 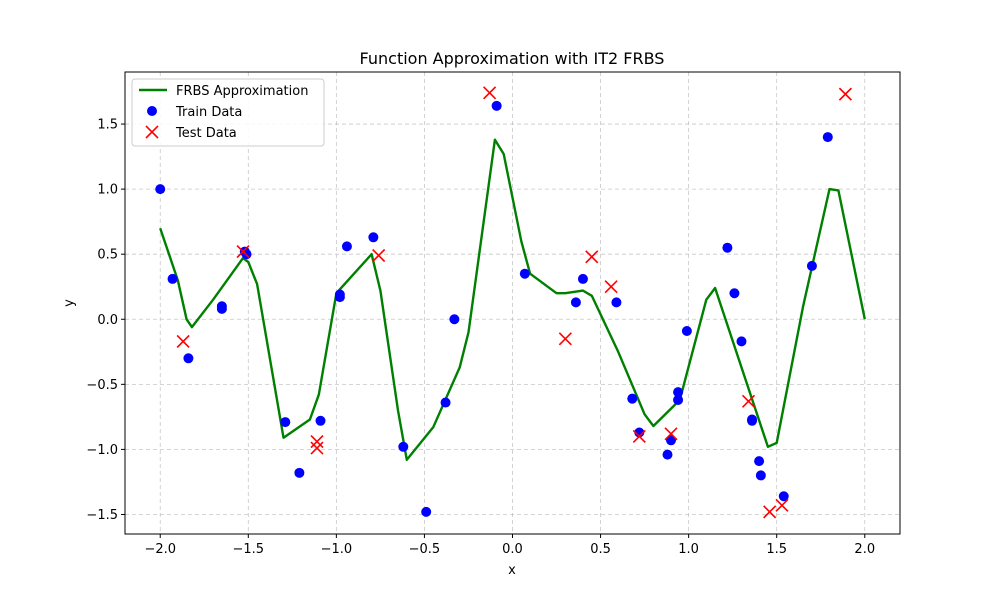 What do you see at coordinates (102, 515) in the screenshot?
I see `y-tick-label: −1.5` at bounding box center [102, 515].